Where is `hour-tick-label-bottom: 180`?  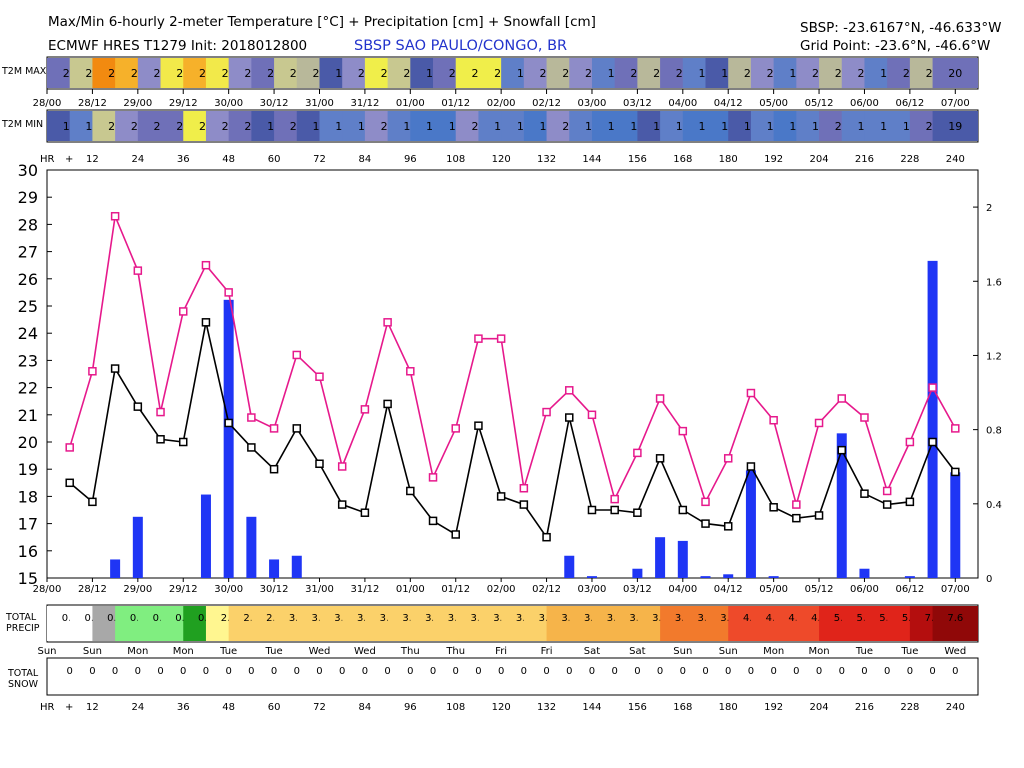 hour-tick-label-bottom: 180 is located at coordinates (728, 707).